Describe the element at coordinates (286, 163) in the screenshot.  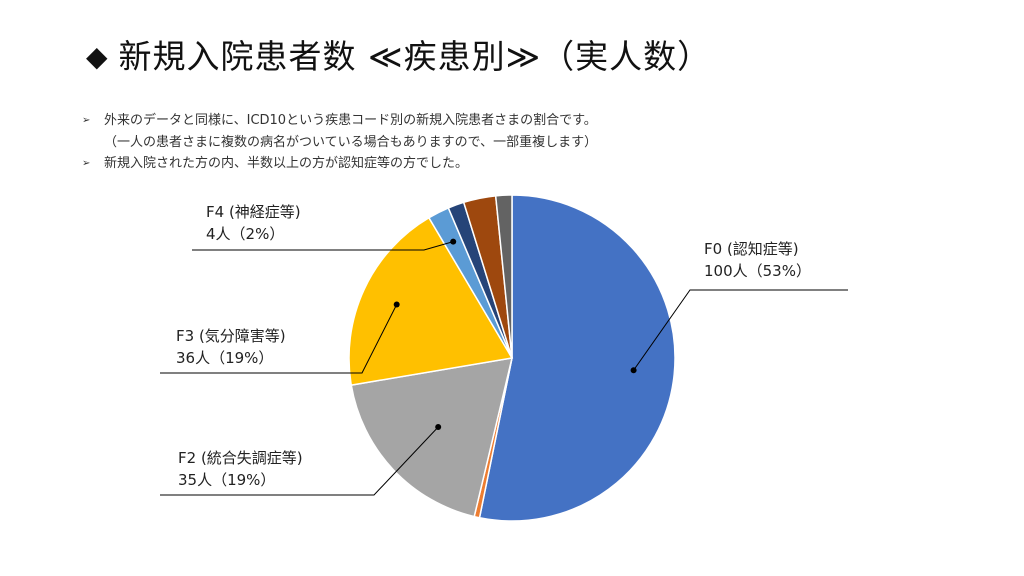
I see `note-text: 新規入院された方の内、半数以上の方が認知症等の方でした。` at that location.